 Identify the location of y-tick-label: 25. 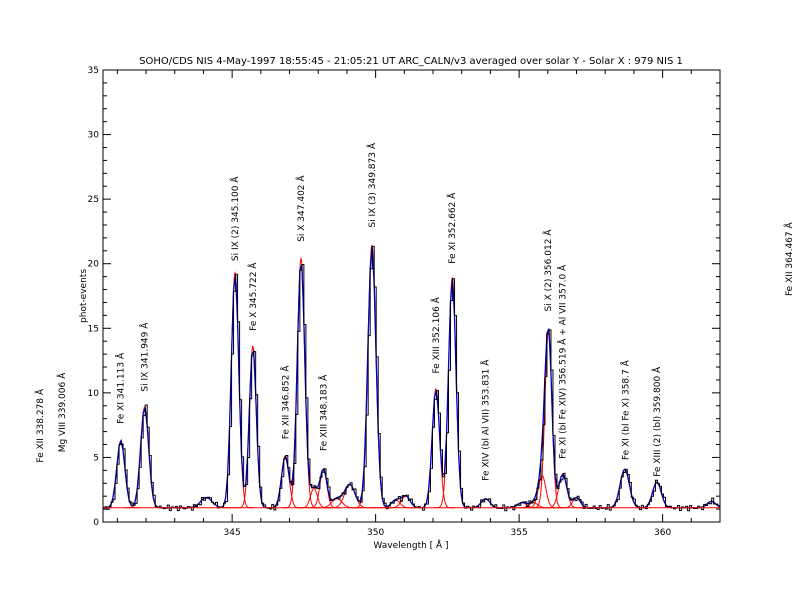
(93, 200).